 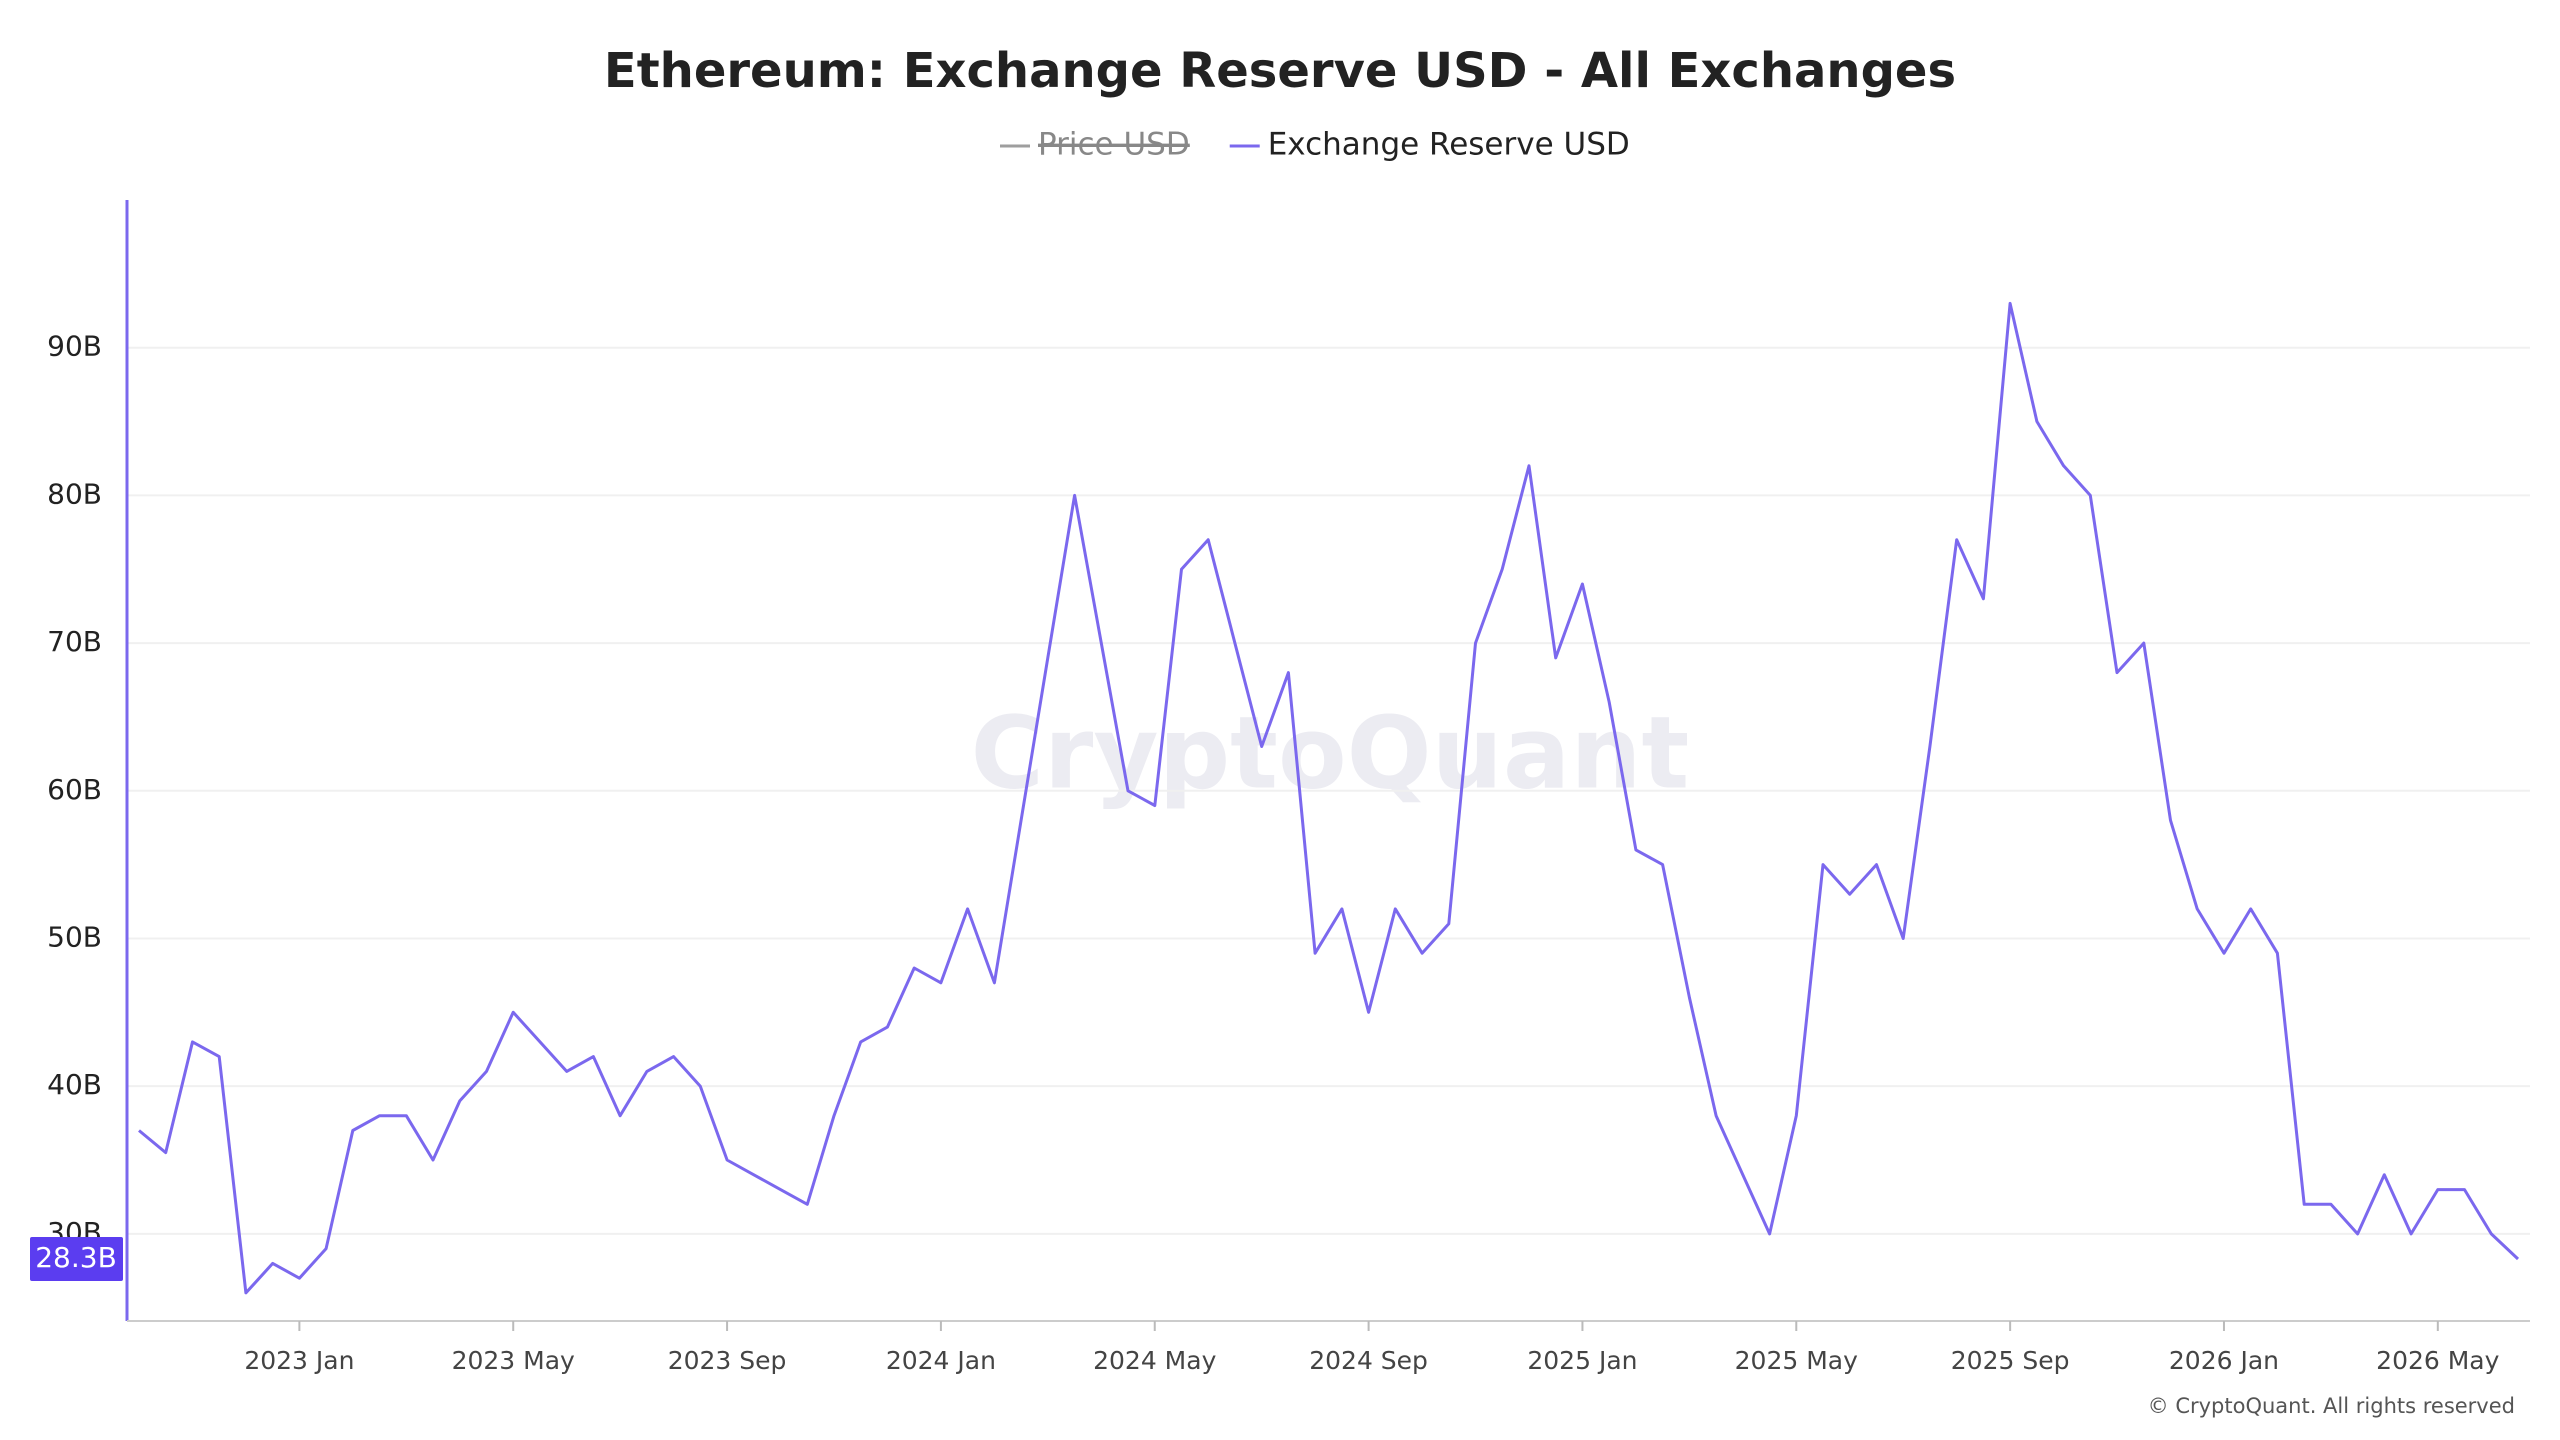 I want to click on x-tick-label: 2023 Sep, so click(x=727, y=1360).